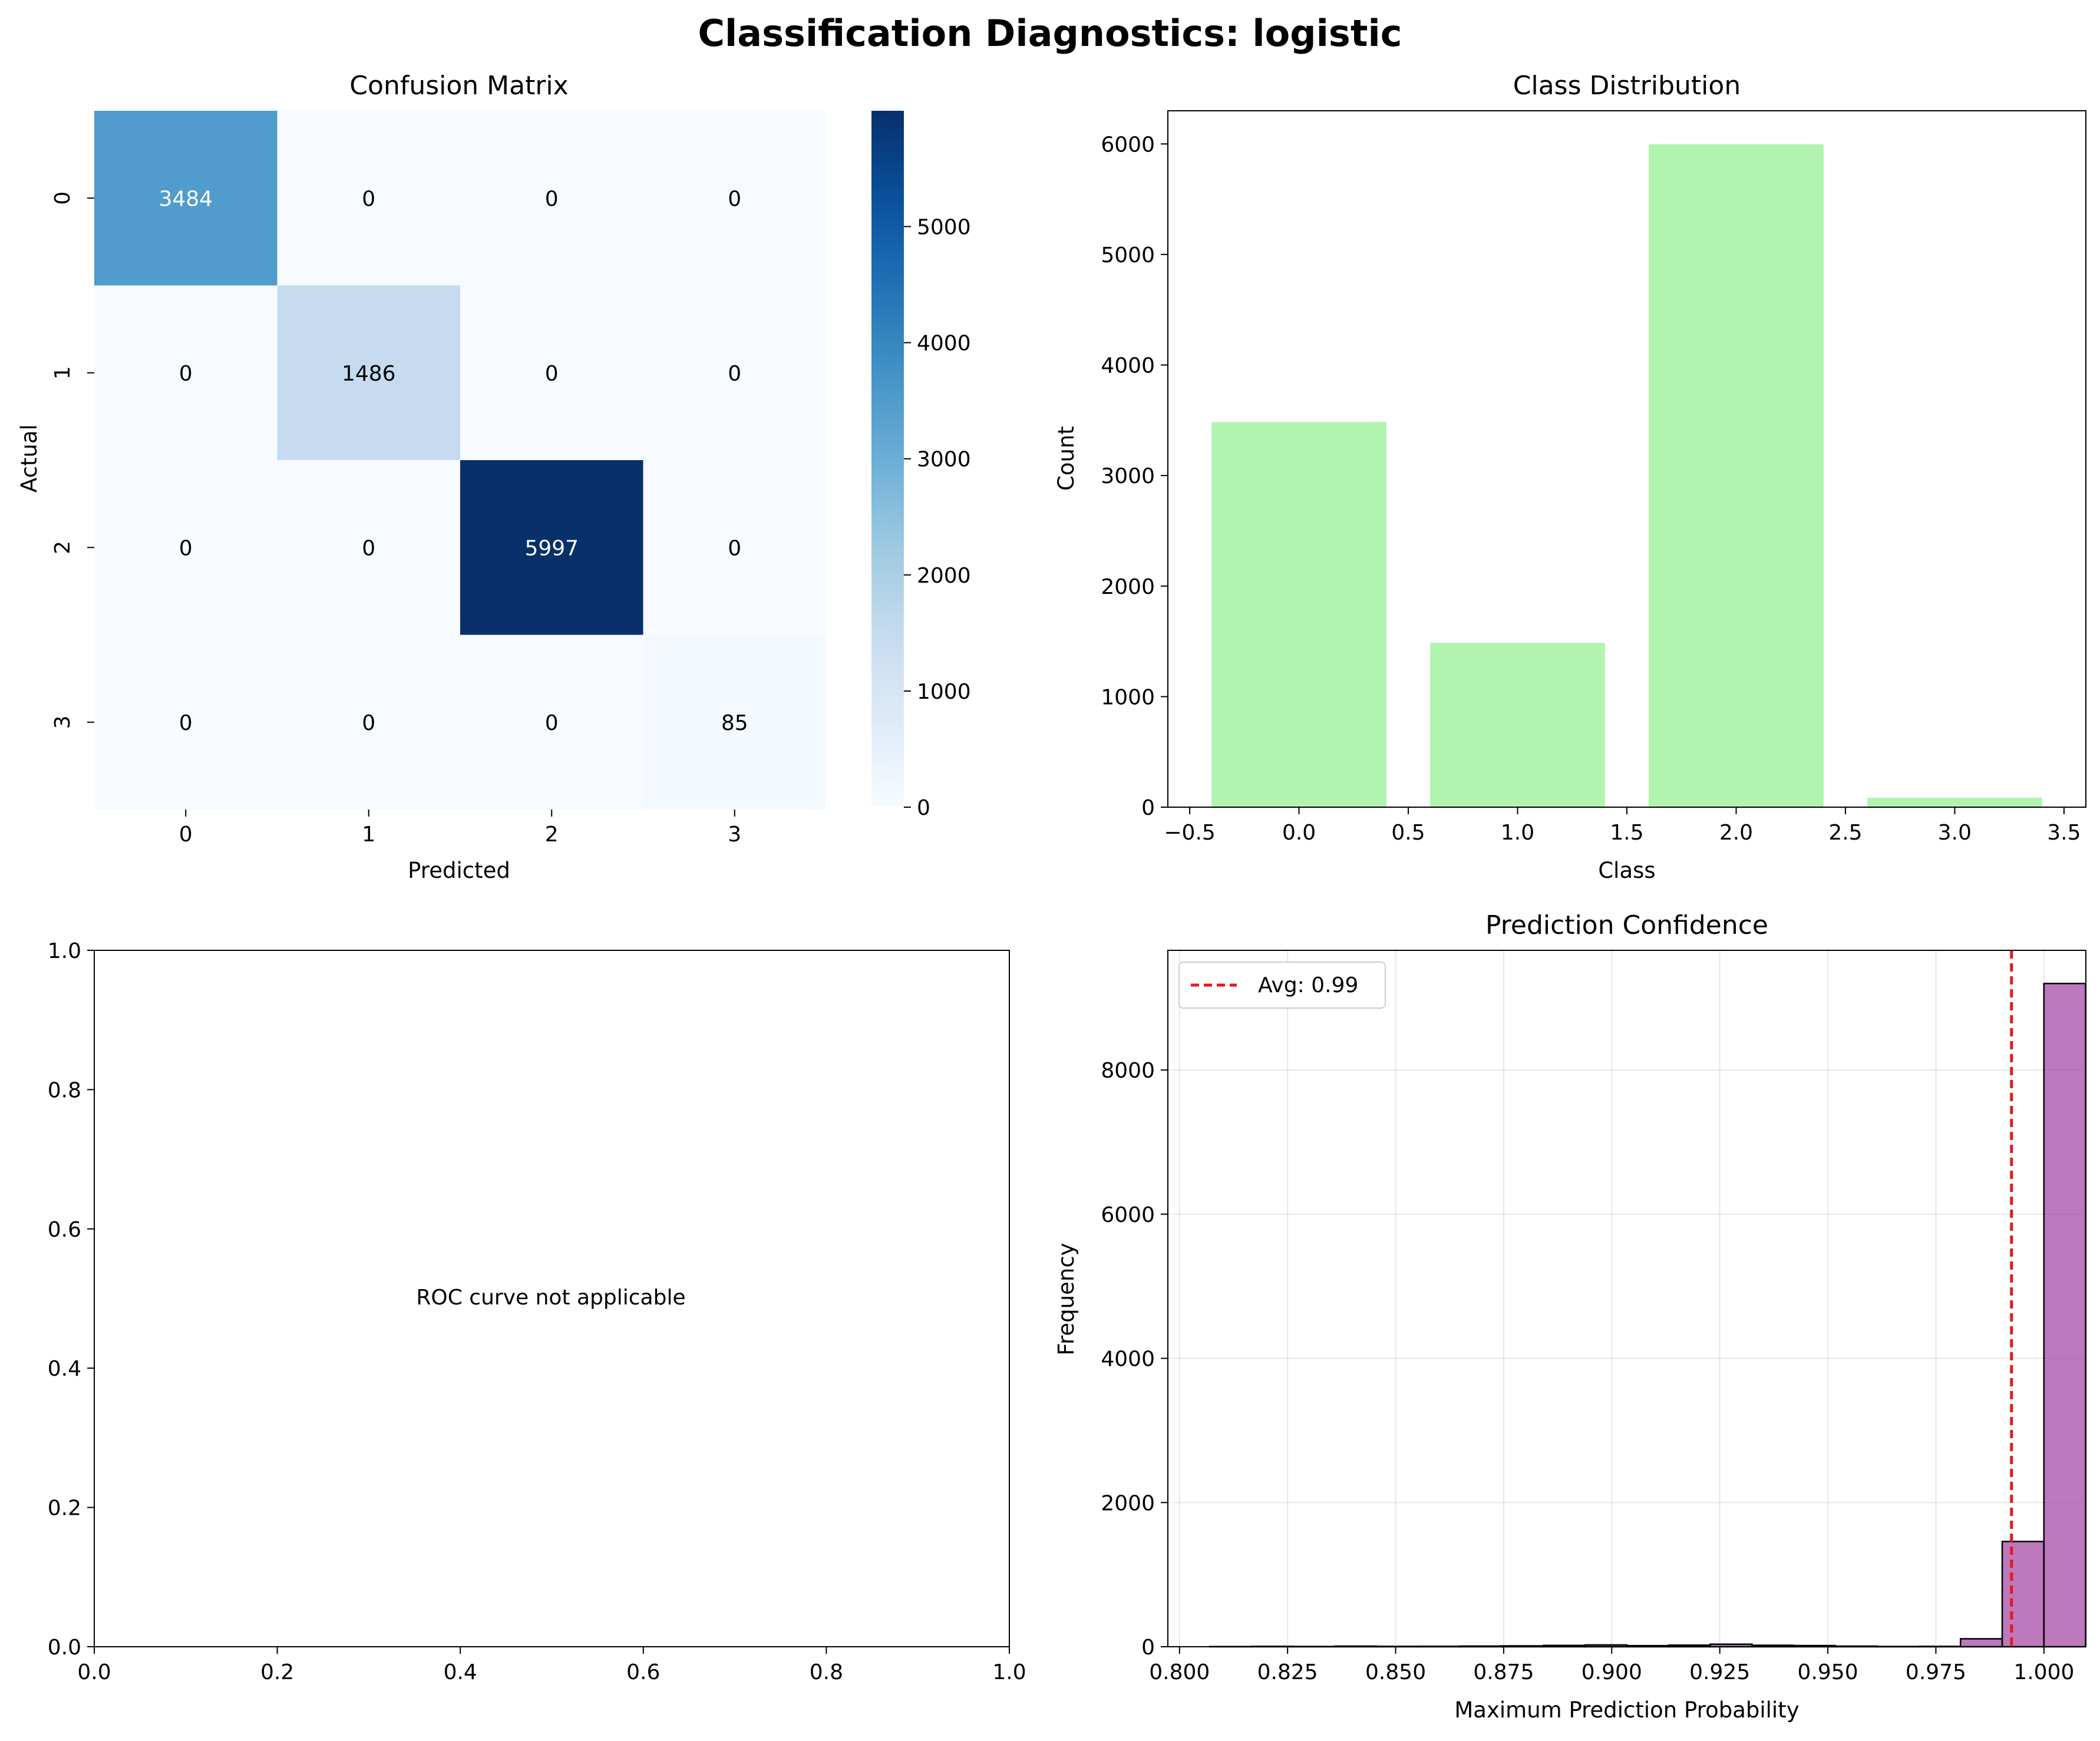 Image resolution: width=2100 pixels, height=1741 pixels. What do you see at coordinates (944, 692) in the screenshot?
I see `colorbar-tick-label: 1000` at bounding box center [944, 692].